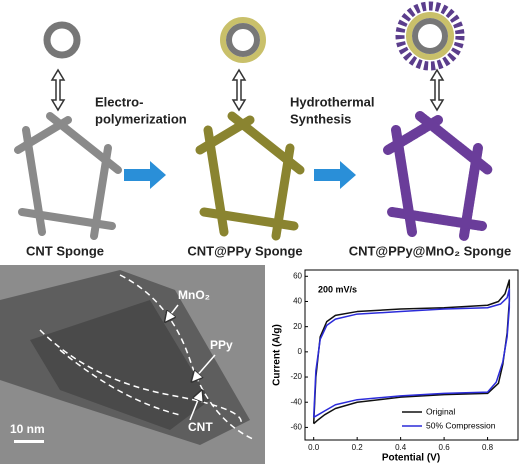  What do you see at coordinates (461, 425) in the screenshot?
I see `legend-label: 50% Compression` at bounding box center [461, 425].